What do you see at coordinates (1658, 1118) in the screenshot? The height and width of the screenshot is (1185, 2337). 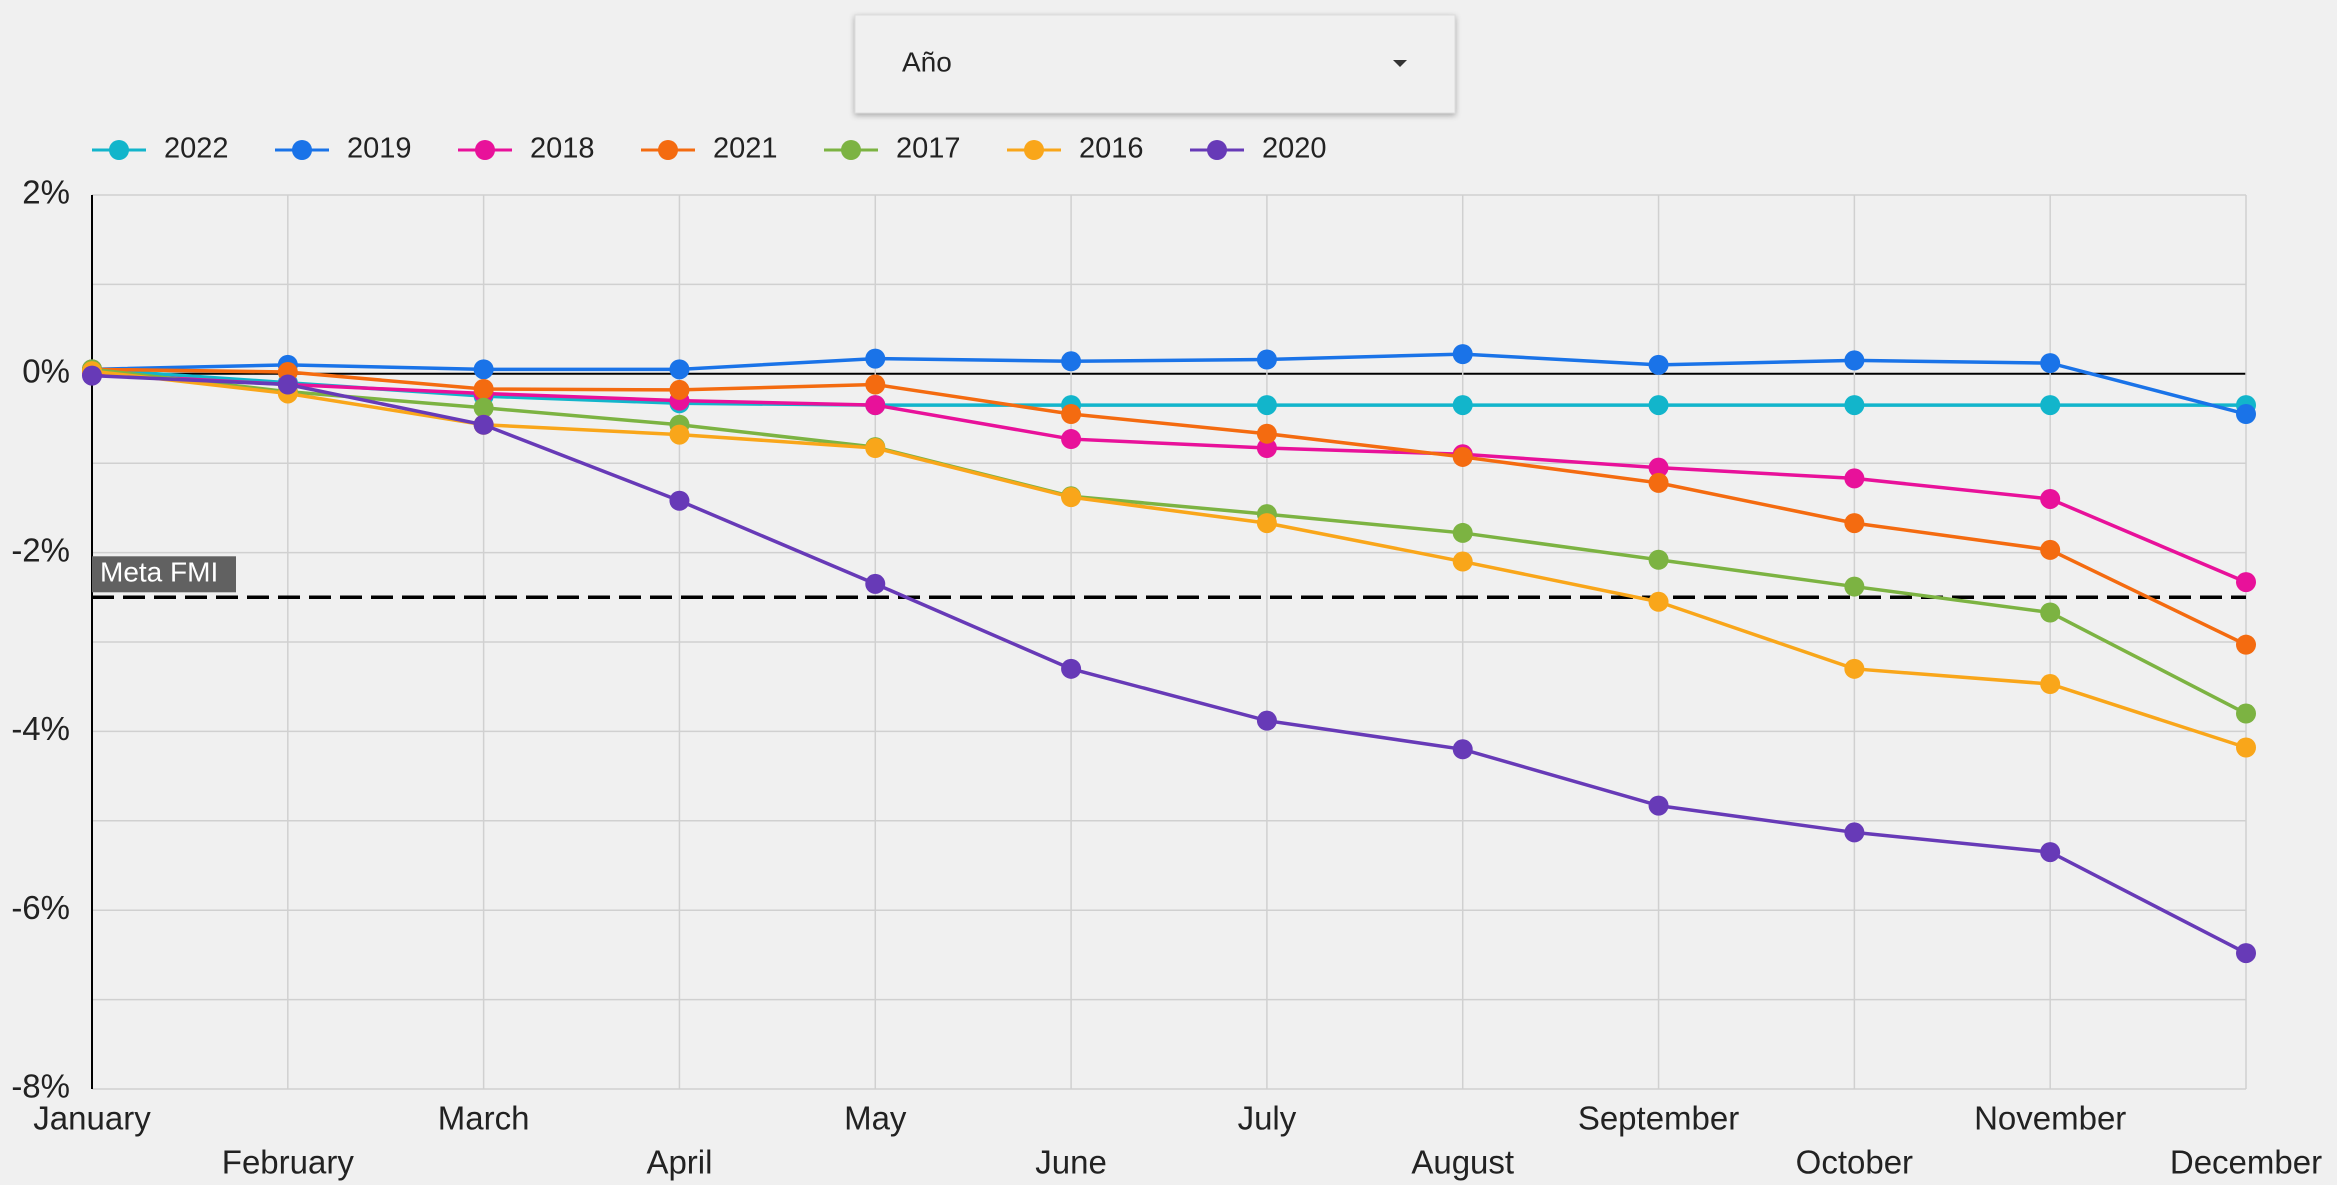 I see `x-tick-label: September` at bounding box center [1658, 1118].